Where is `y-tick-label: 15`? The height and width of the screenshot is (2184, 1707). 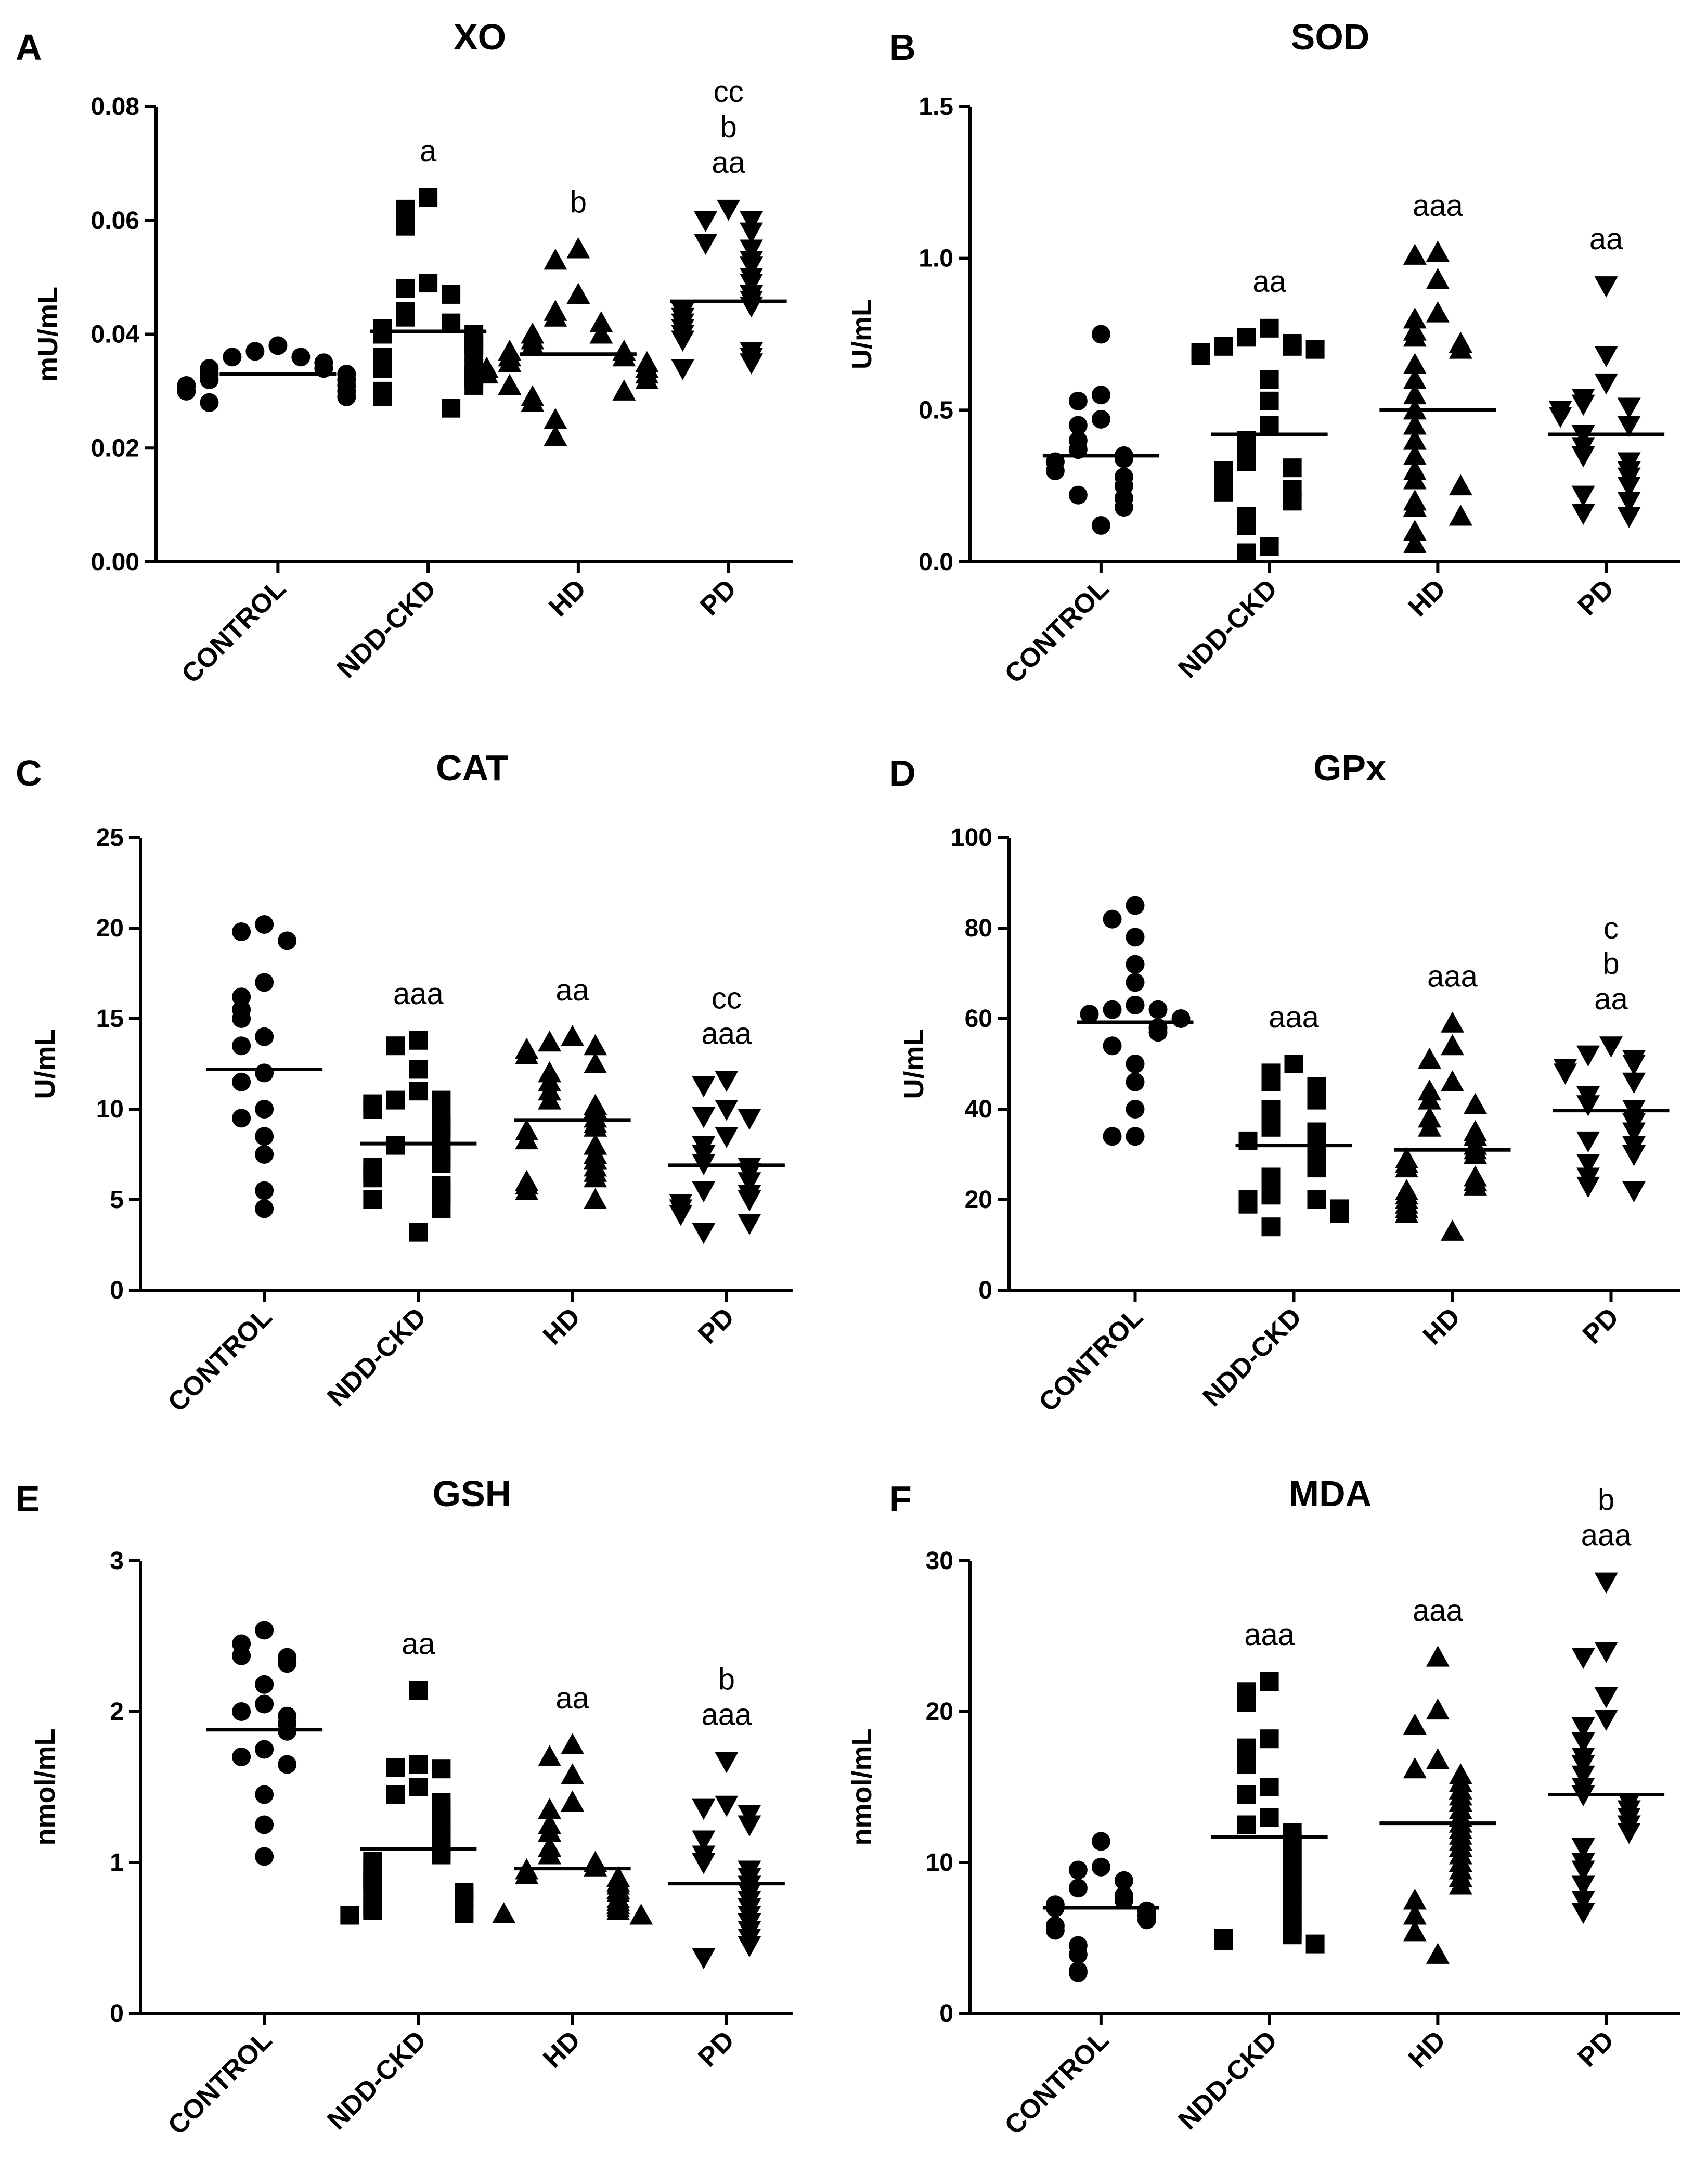
y-tick-label: 15 is located at coordinates (110, 1019).